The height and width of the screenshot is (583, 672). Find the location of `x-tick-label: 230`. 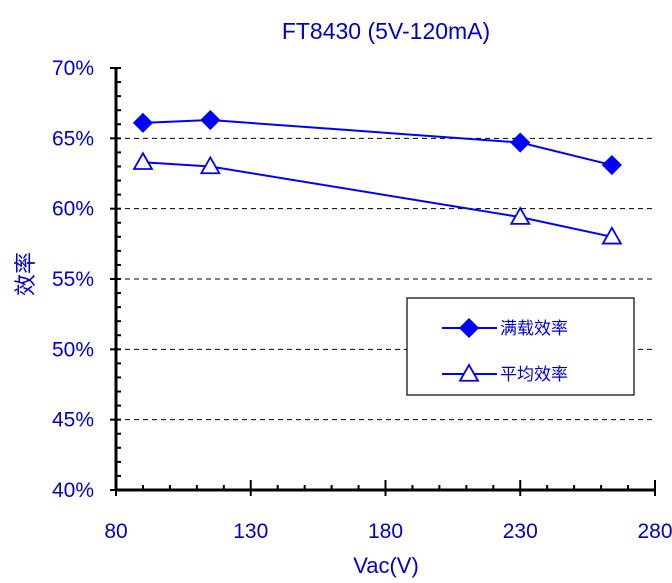

x-tick-label: 230 is located at coordinates (520, 531).